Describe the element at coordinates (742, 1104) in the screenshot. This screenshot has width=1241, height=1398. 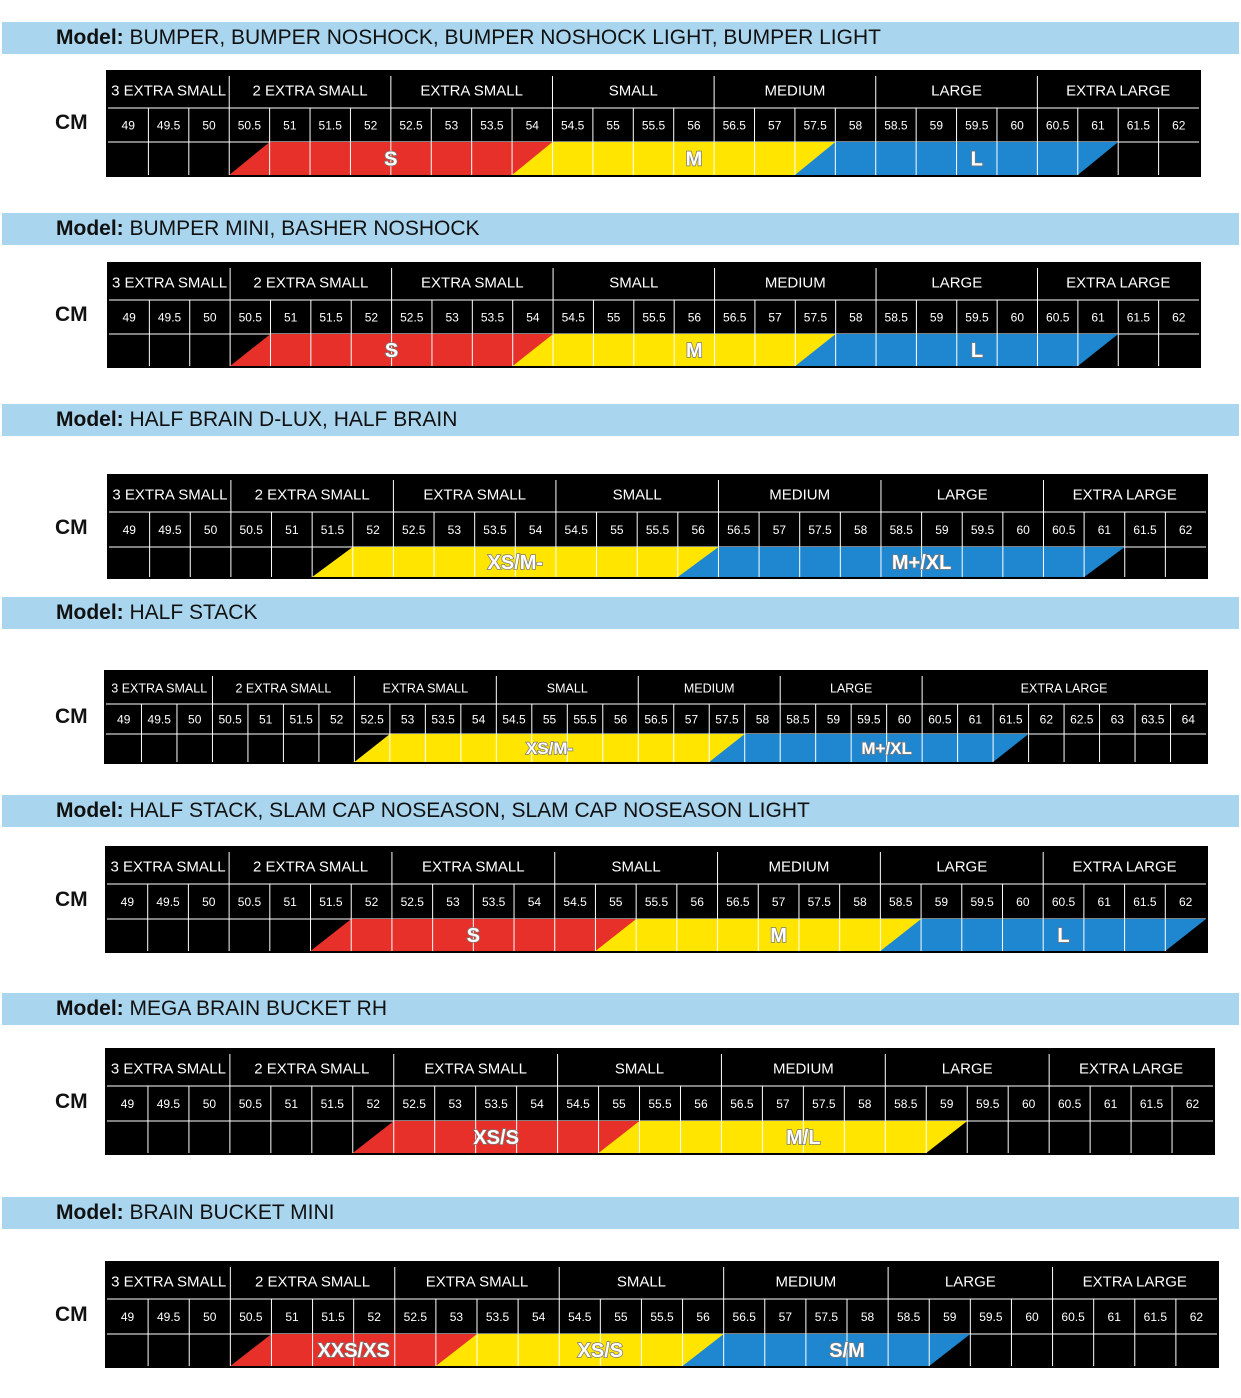
I see `size-value: 56.5` at that location.